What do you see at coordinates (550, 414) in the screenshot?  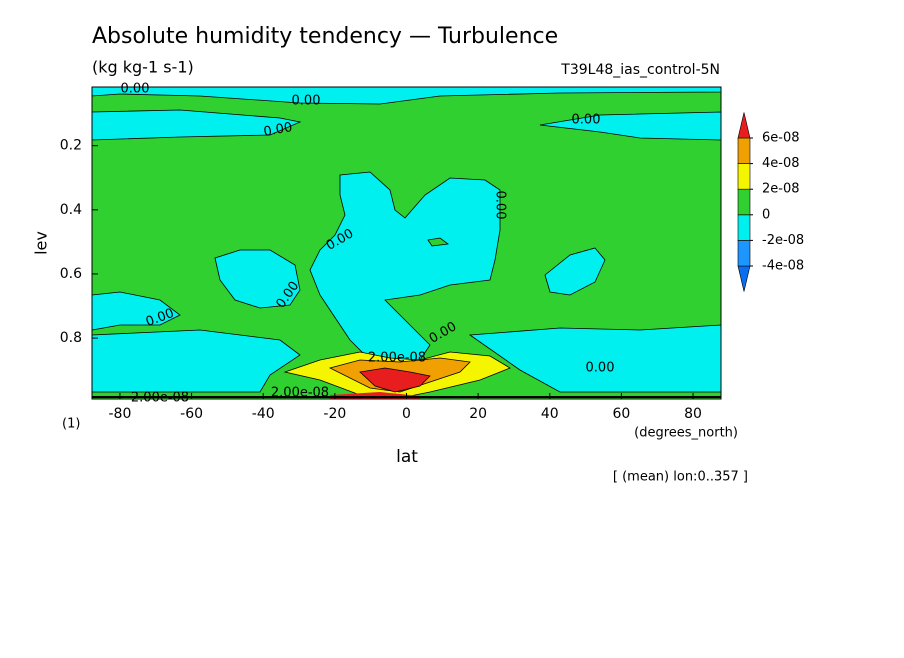 I see `x-tick-label: 40` at bounding box center [550, 414].